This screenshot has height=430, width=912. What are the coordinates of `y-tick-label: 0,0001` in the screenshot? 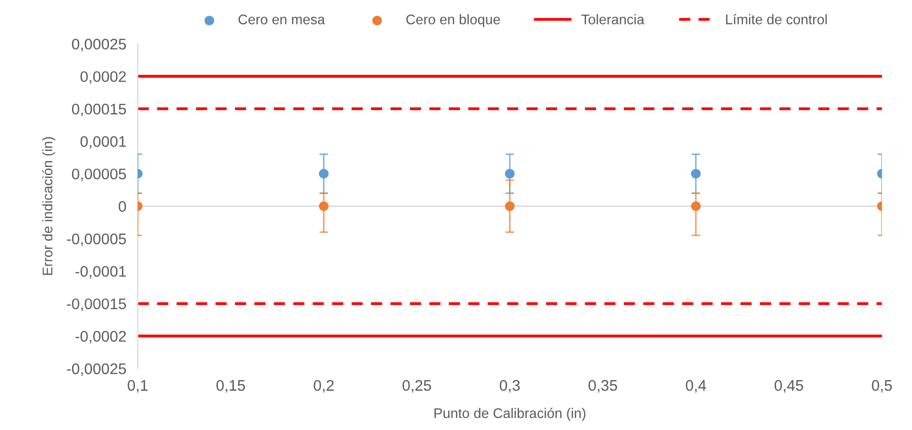 It's located at (103, 142).